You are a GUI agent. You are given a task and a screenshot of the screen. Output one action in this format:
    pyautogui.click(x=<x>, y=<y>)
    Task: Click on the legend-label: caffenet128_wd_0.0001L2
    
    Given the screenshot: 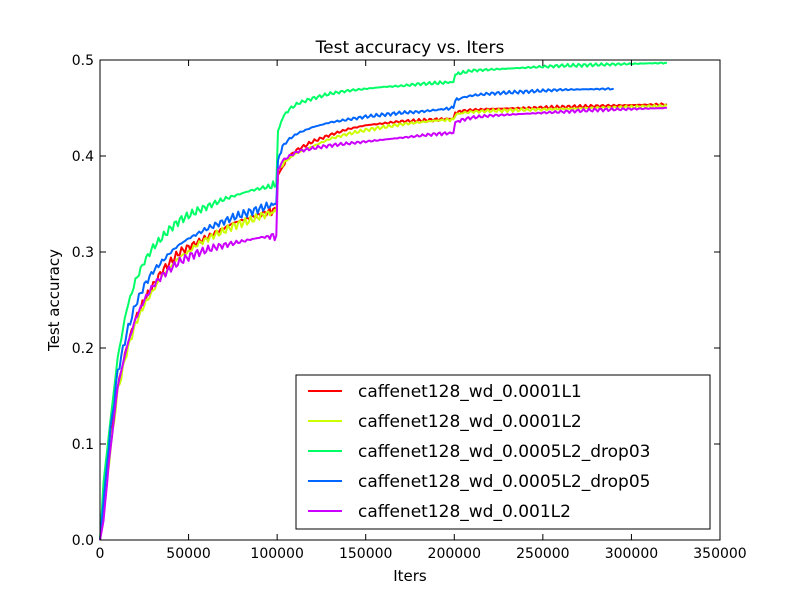 What is the action you would take?
    pyautogui.click(x=470, y=422)
    